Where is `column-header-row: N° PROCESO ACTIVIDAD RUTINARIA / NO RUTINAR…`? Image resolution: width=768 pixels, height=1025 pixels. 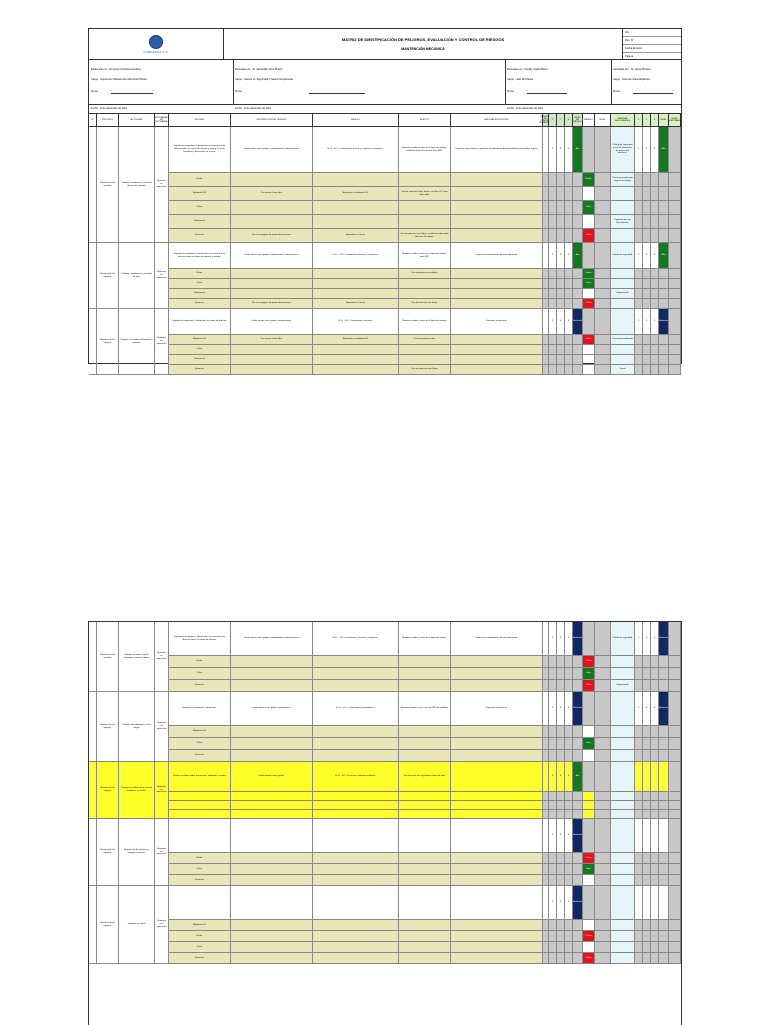
column-header-row: N° PROCESO ACTIVIDAD RUTINARIA / NO RUTINAR… is located at coordinates (385, 120).